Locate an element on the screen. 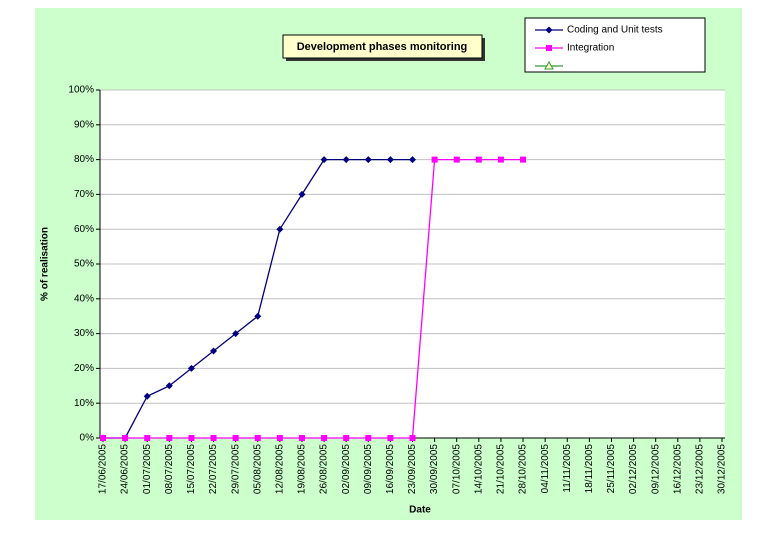 Image resolution: width=770 pixels, height=546 pixels. x-axis-label: Date is located at coordinates (420, 510).